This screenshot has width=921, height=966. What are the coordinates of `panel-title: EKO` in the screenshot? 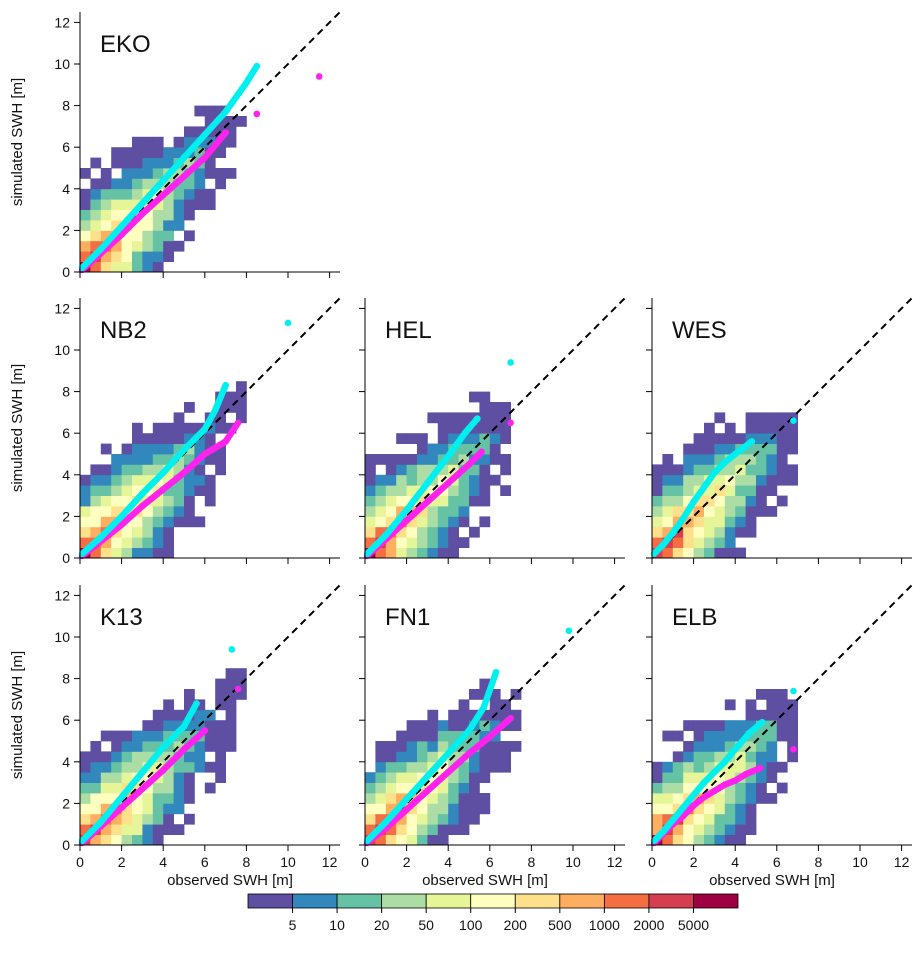 It's located at (125, 44).